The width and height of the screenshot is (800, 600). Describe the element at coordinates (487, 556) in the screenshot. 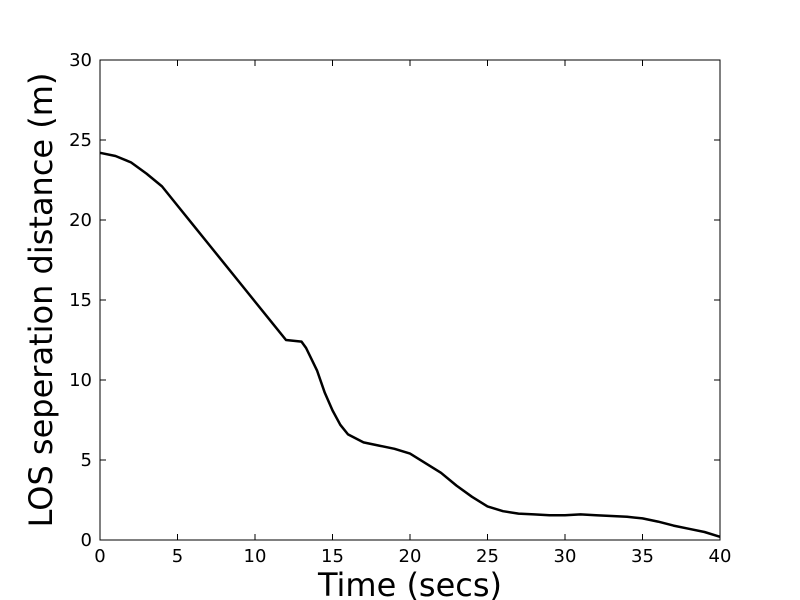

I see `x-tick-label: 25` at that location.